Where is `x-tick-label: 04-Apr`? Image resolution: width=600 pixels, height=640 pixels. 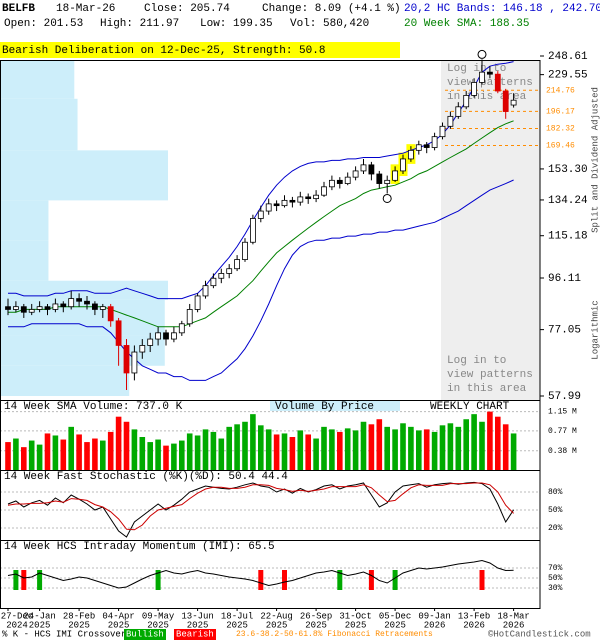
x-tick-label: 04-Apr is located at coordinates (118, 616).